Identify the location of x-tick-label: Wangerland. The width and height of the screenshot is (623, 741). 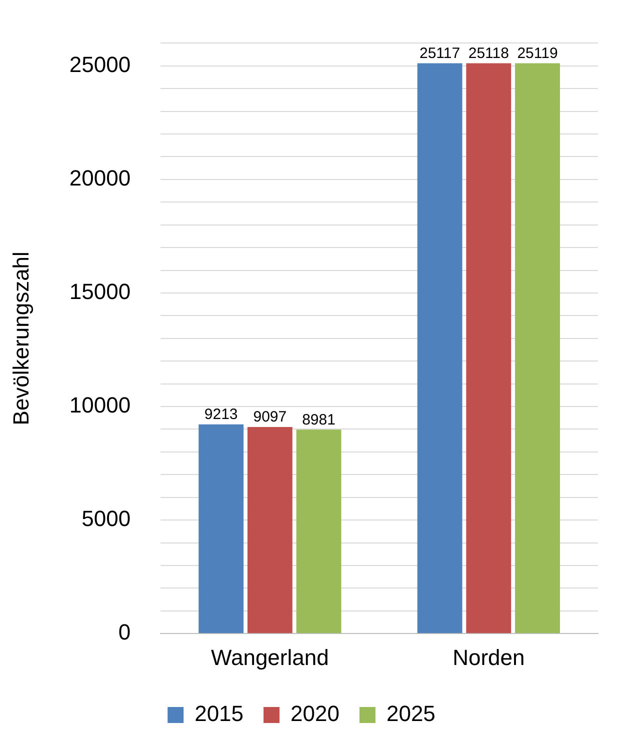
(270, 657).